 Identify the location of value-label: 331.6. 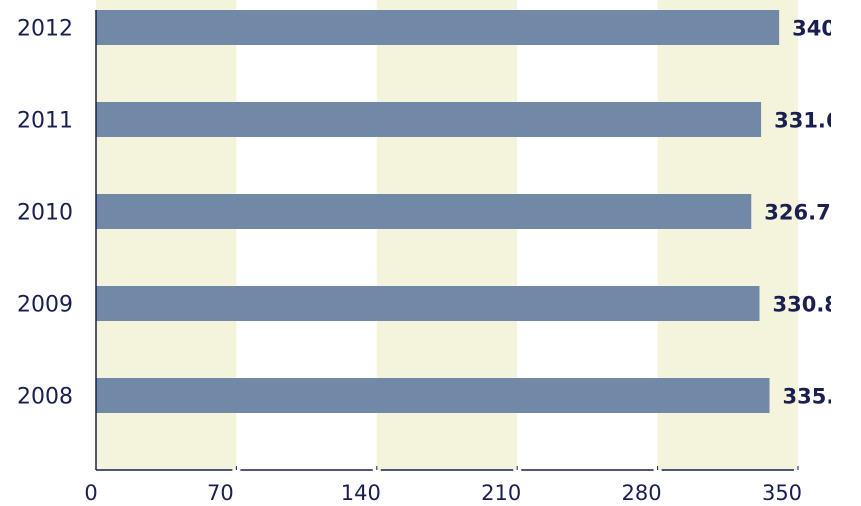
(807, 121).